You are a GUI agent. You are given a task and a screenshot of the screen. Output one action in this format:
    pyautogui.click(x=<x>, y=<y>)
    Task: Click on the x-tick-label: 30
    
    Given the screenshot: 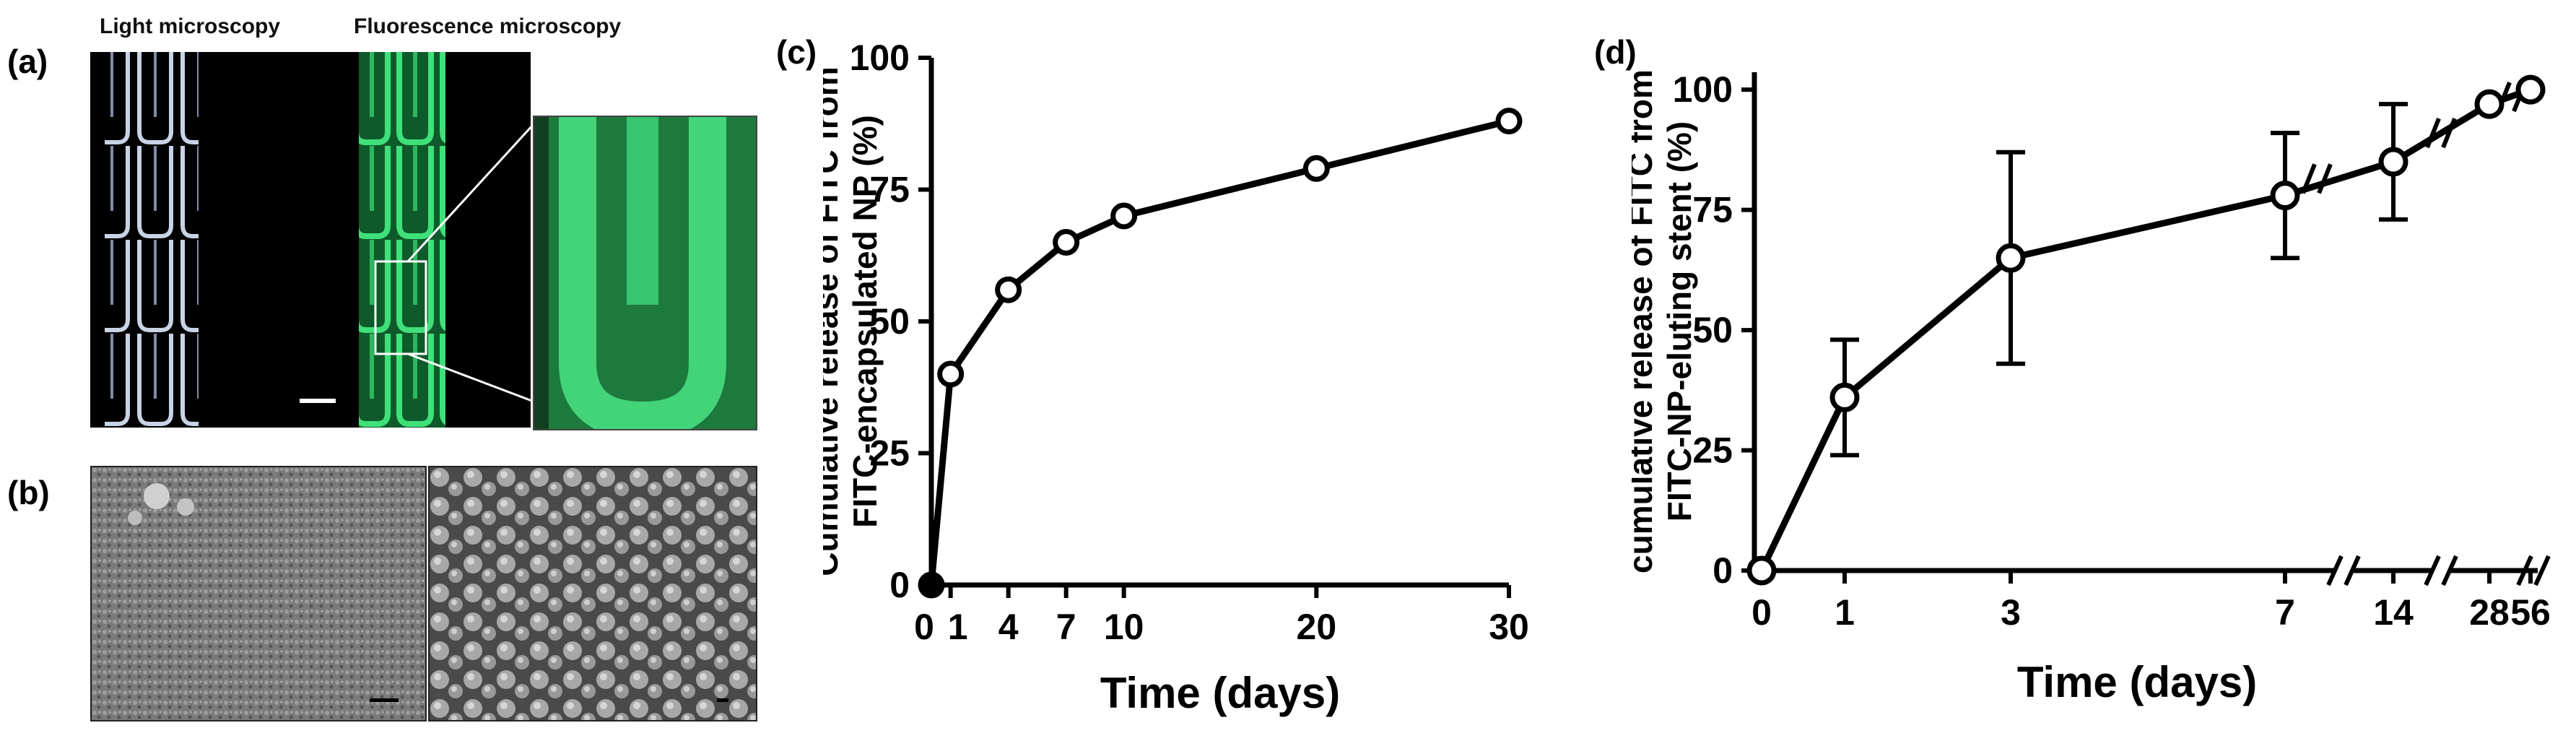 What is the action you would take?
    pyautogui.click(x=1509, y=627)
    